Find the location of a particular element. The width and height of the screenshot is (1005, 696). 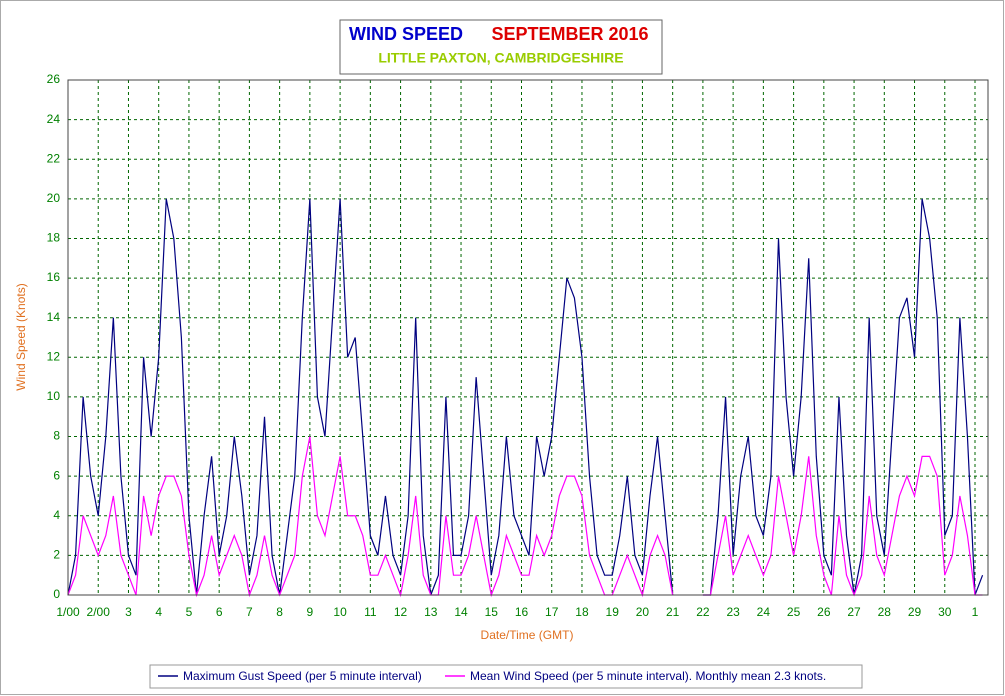

y-tick-label: 6 is located at coordinates (56, 475).